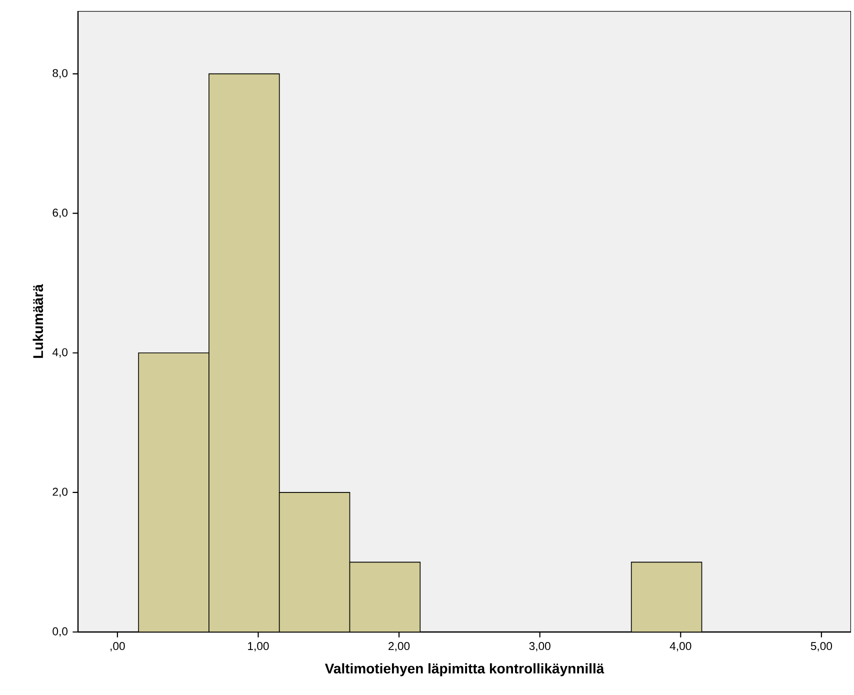 The width and height of the screenshot is (854, 695). Describe the element at coordinates (60, 73) in the screenshot. I see `y-tick-label: 8,0` at that location.